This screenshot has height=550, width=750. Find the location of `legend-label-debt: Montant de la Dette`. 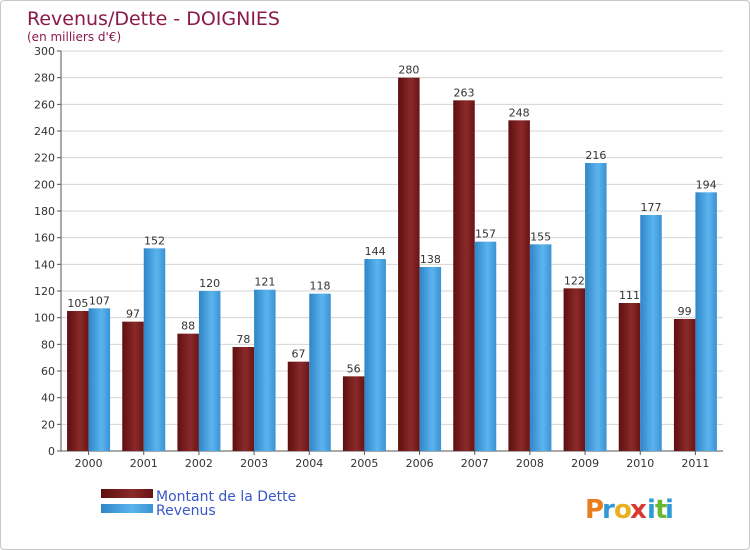

legend-label-debt: Montant de la Dette is located at coordinates (226, 497).